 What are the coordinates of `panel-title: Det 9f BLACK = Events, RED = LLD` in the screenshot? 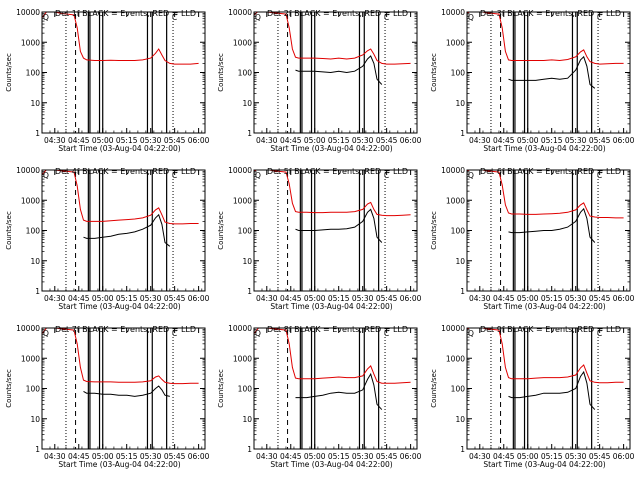 It's located at (550, 329).